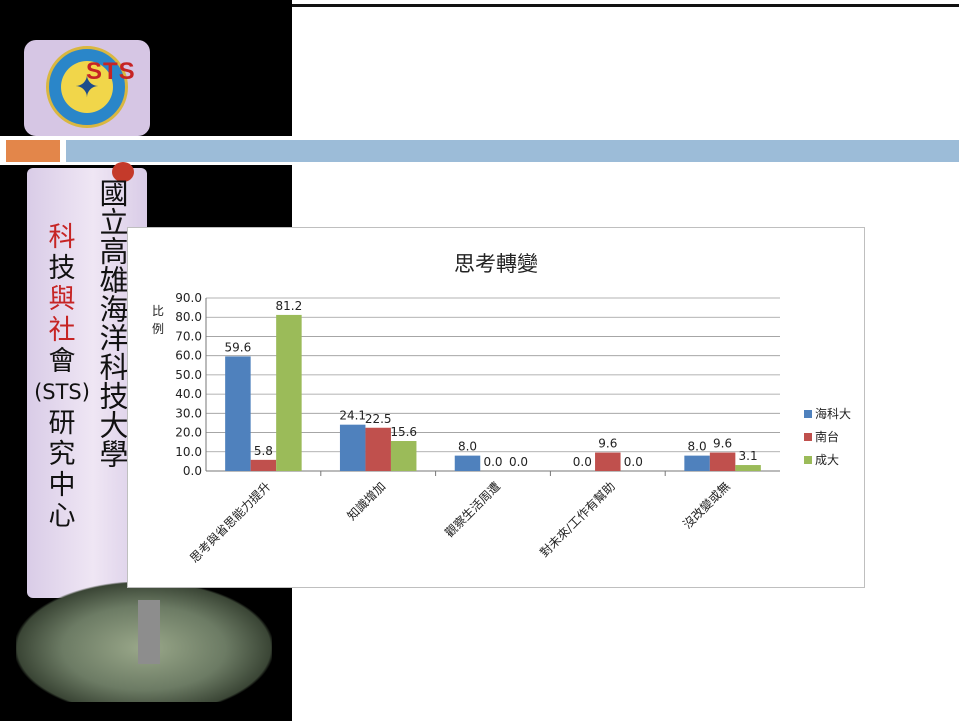  I want to click on data-label: 5.8, so click(263, 451).